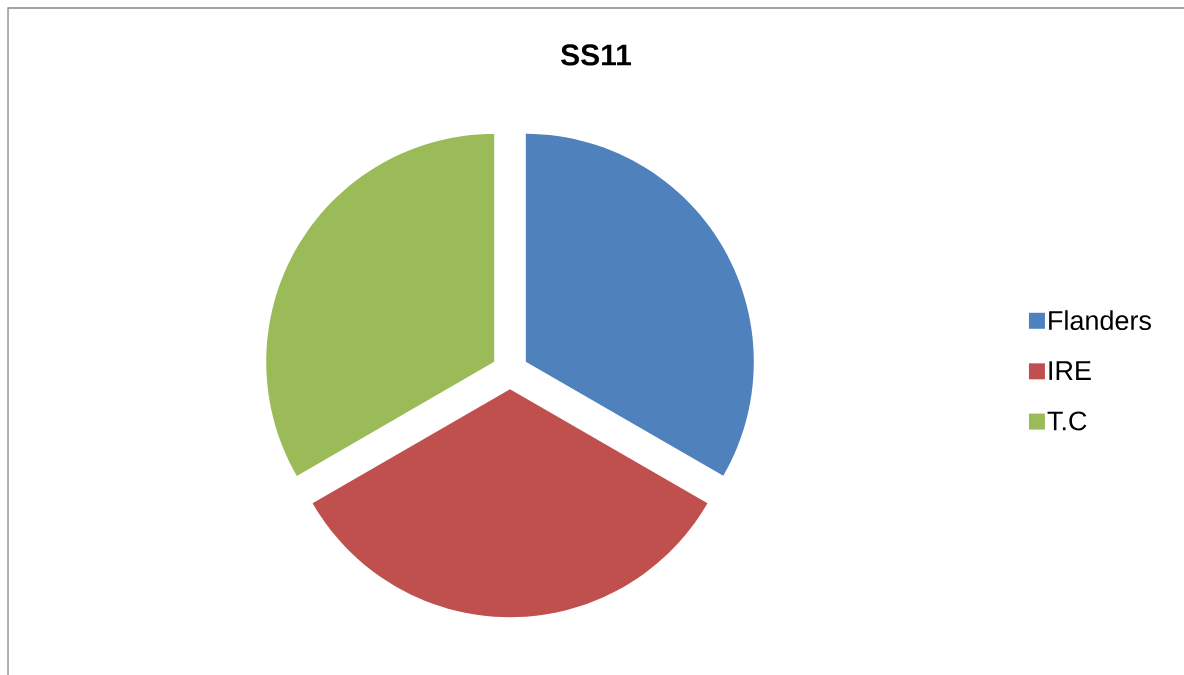 The height and width of the screenshot is (675, 1184). Describe the element at coordinates (1067, 421) in the screenshot. I see `legend-label: T.C` at that location.